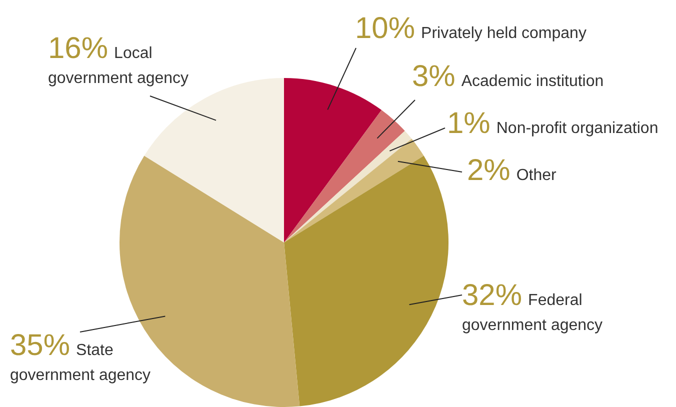  Describe the element at coordinates (503, 33) in the screenshot. I see `slice-label: Privately held company` at that location.